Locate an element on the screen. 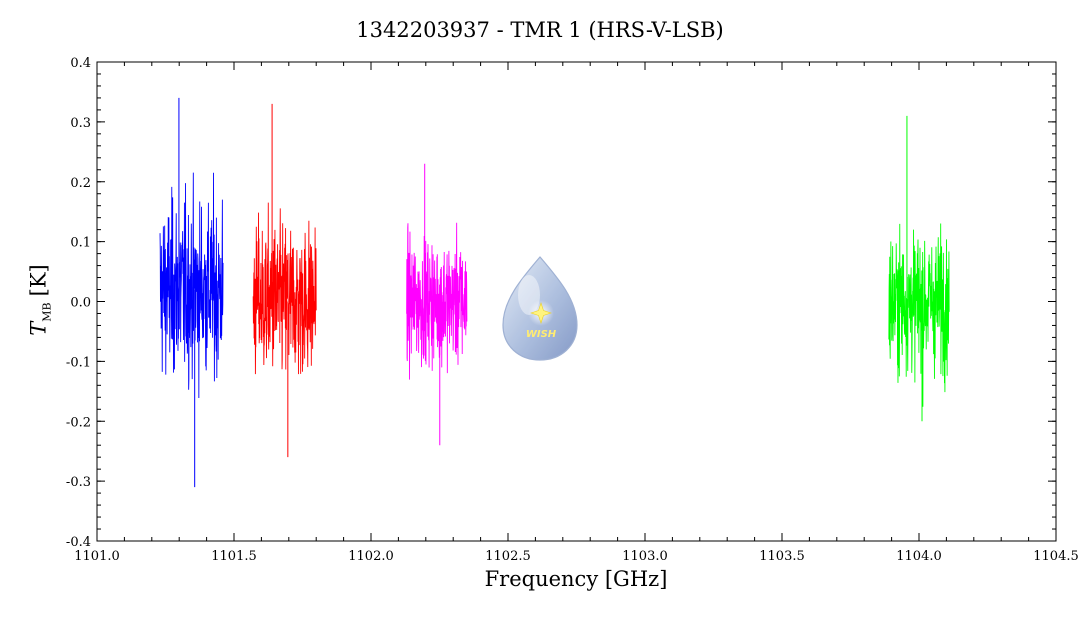 The image size is (1080, 618). x-tick-label: 1102.5 is located at coordinates (508, 556).